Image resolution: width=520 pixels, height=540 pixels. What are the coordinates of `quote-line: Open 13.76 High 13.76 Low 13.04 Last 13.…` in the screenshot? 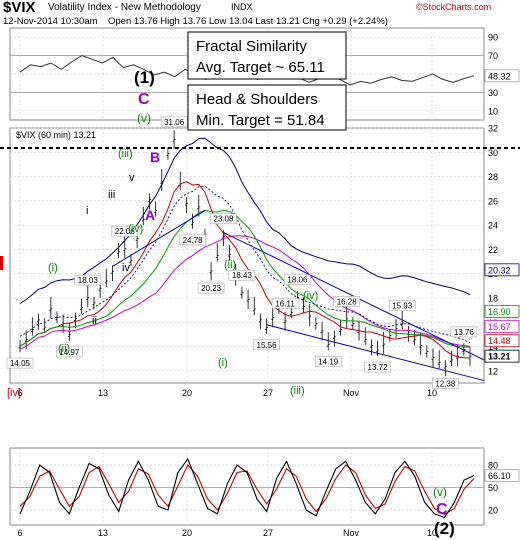 It's located at (248, 21).